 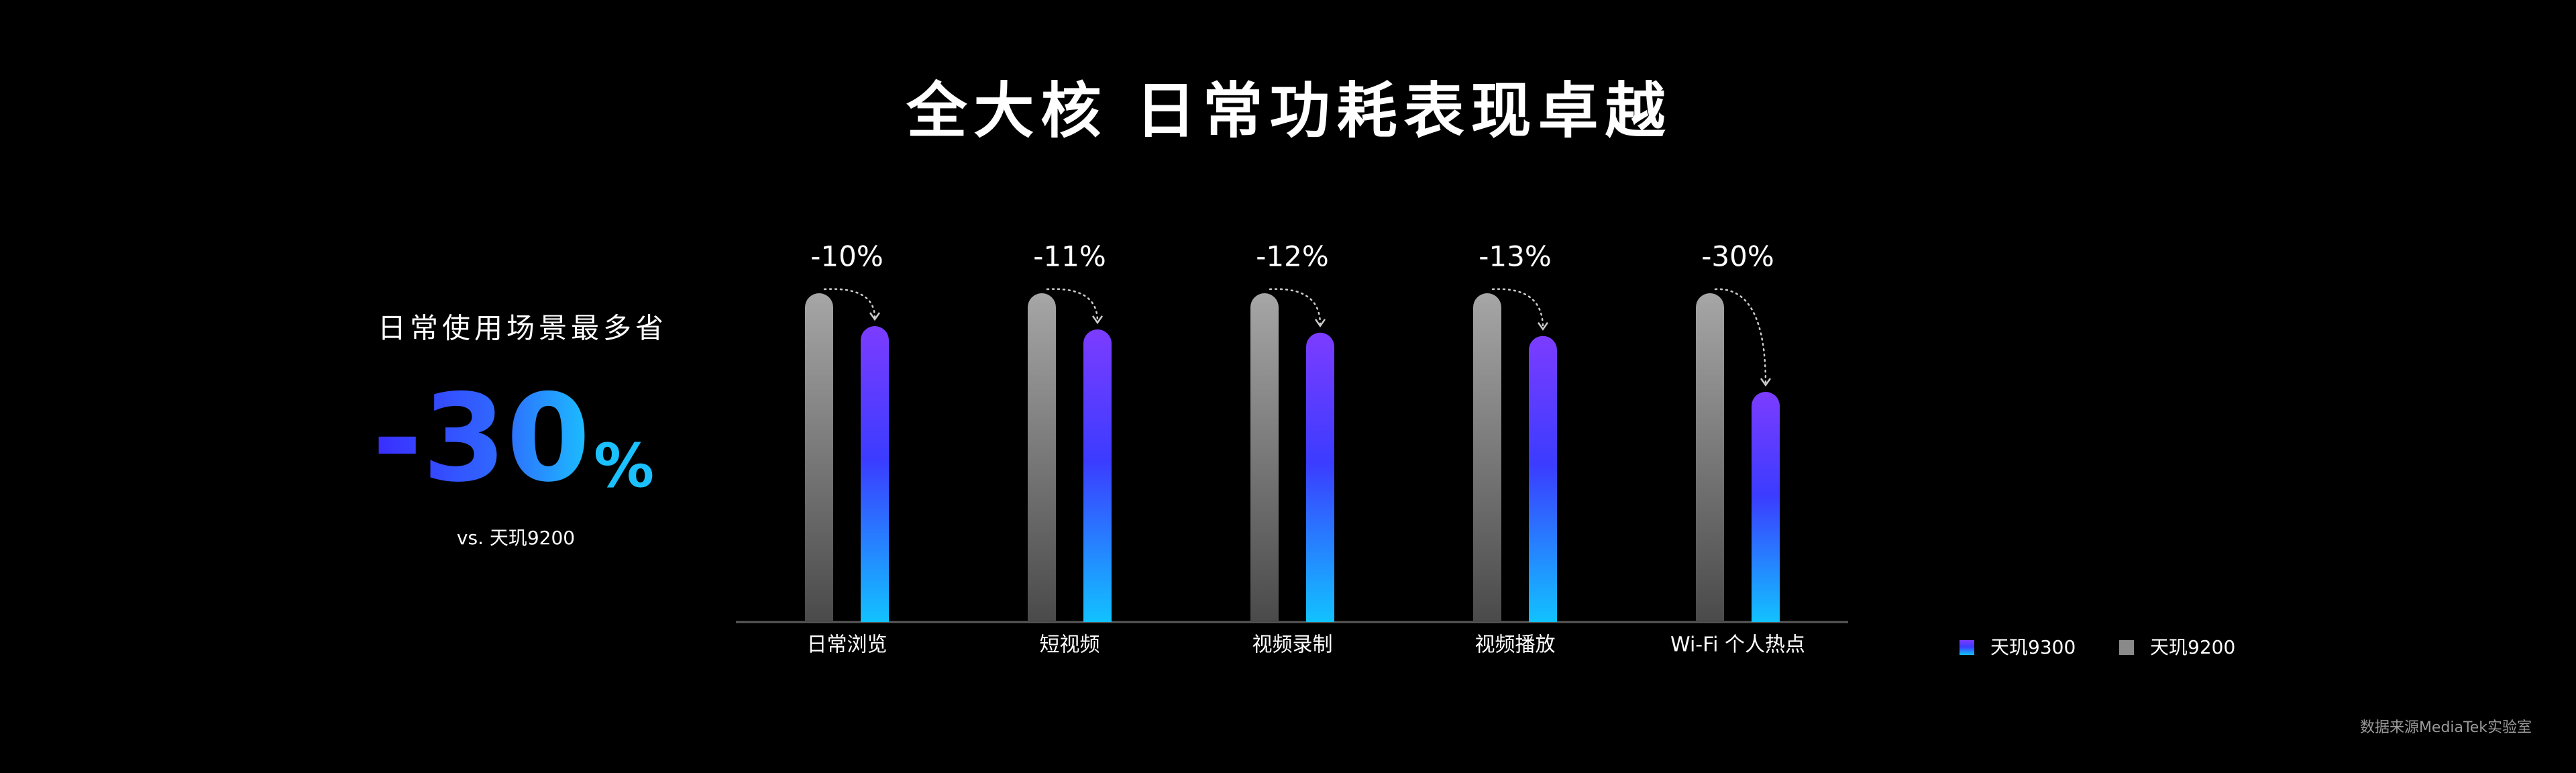 What do you see at coordinates (624, 466) in the screenshot?
I see `panel-unit: %` at bounding box center [624, 466].